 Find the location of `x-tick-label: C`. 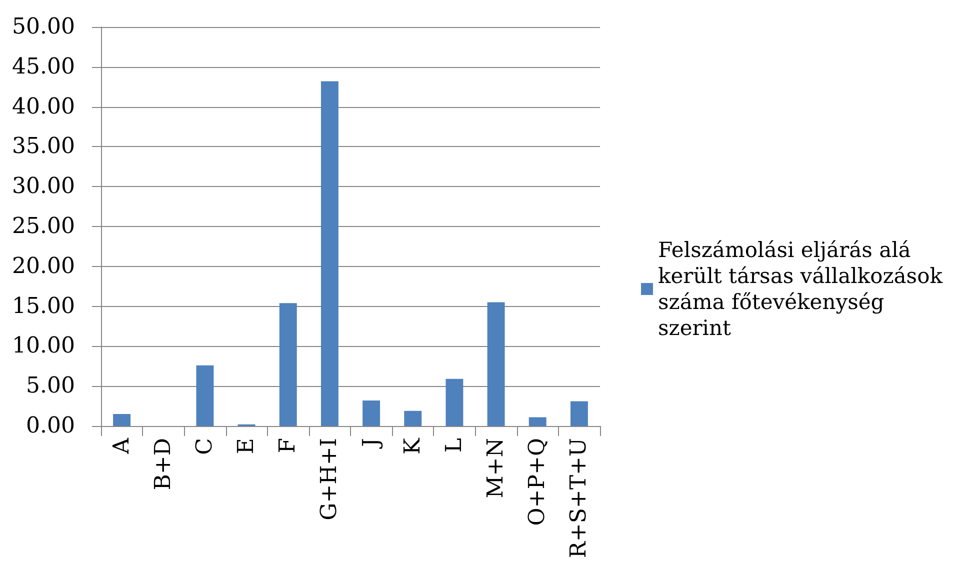

x-tick-label: C is located at coordinates (205, 446).